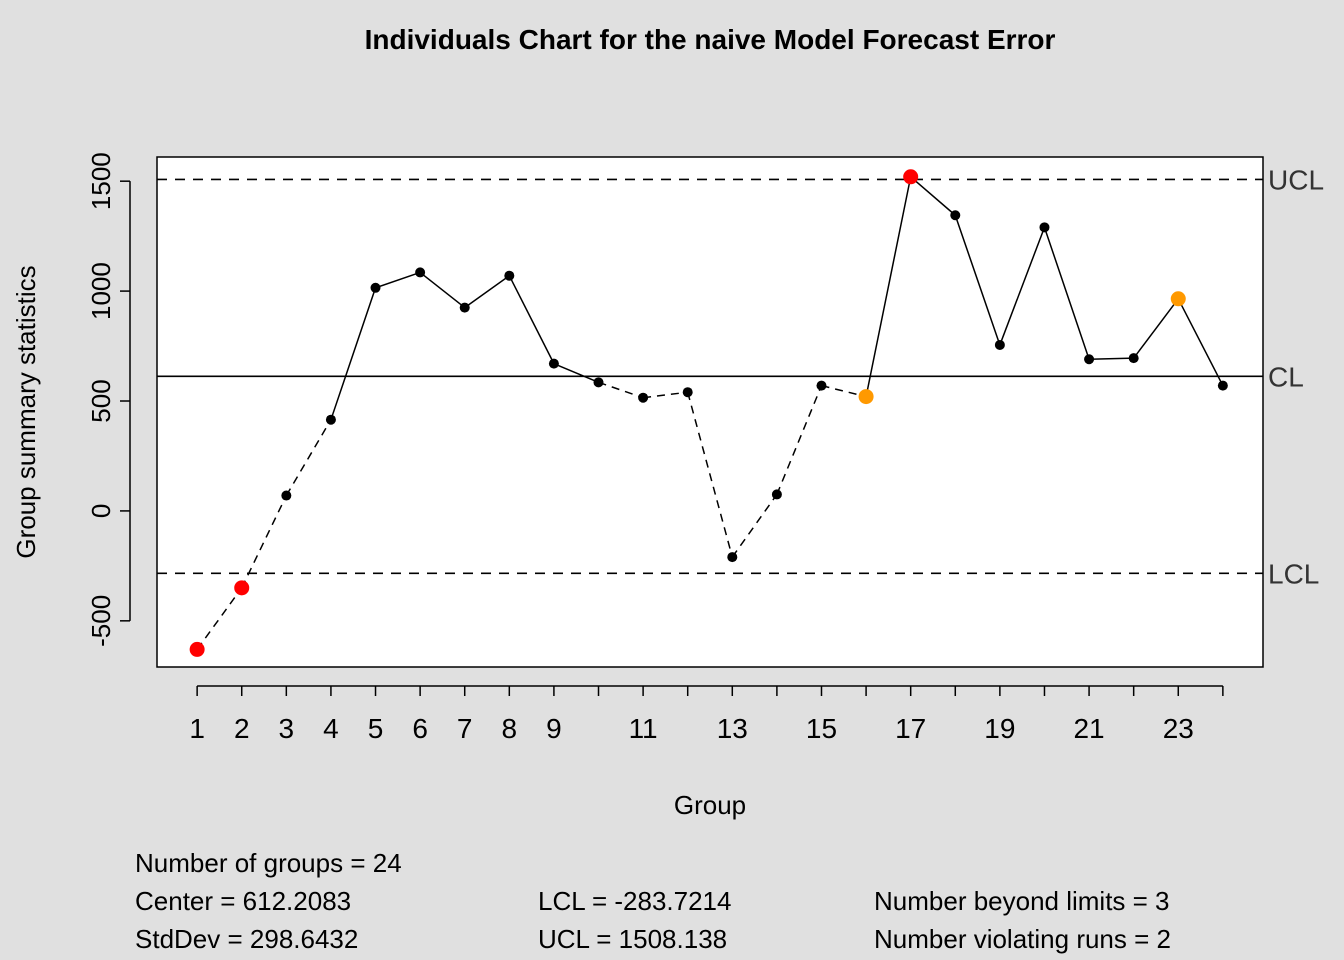 The height and width of the screenshot is (960, 1344). I want to click on stat-stddev: StdDev = 298.6432, so click(247, 939).